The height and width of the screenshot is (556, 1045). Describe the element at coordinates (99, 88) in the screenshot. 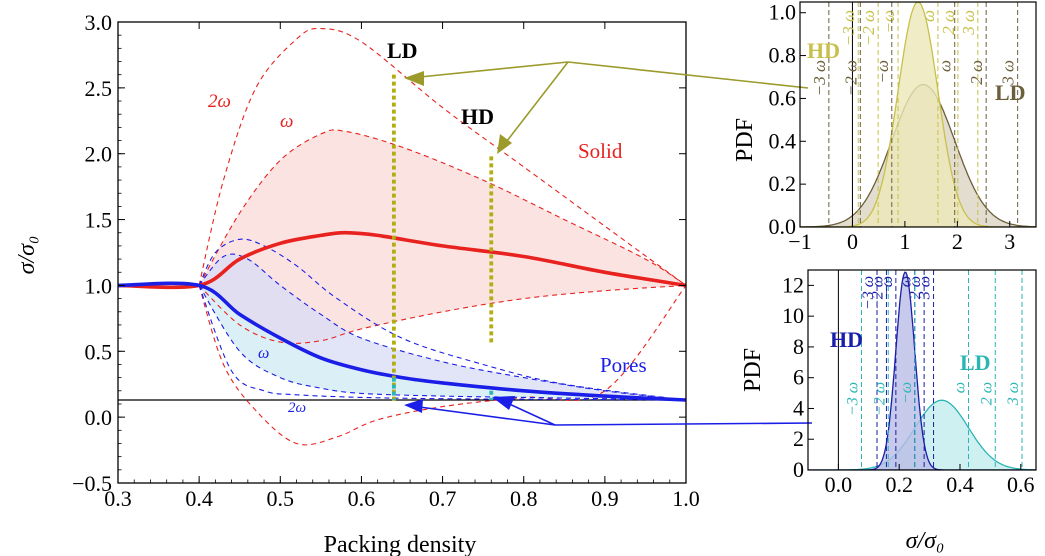

I see `main-y-tick-label: 2.5` at that location.